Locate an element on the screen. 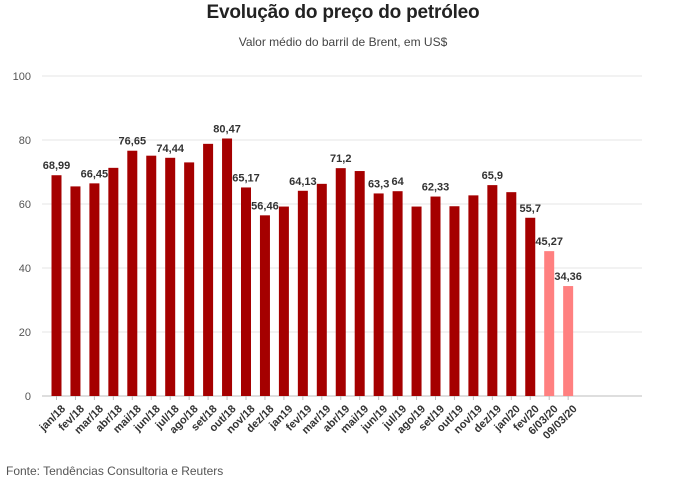 The image size is (686, 482). source-note: Fonte: Tendências Consultoria e Reuters is located at coordinates (115, 471).